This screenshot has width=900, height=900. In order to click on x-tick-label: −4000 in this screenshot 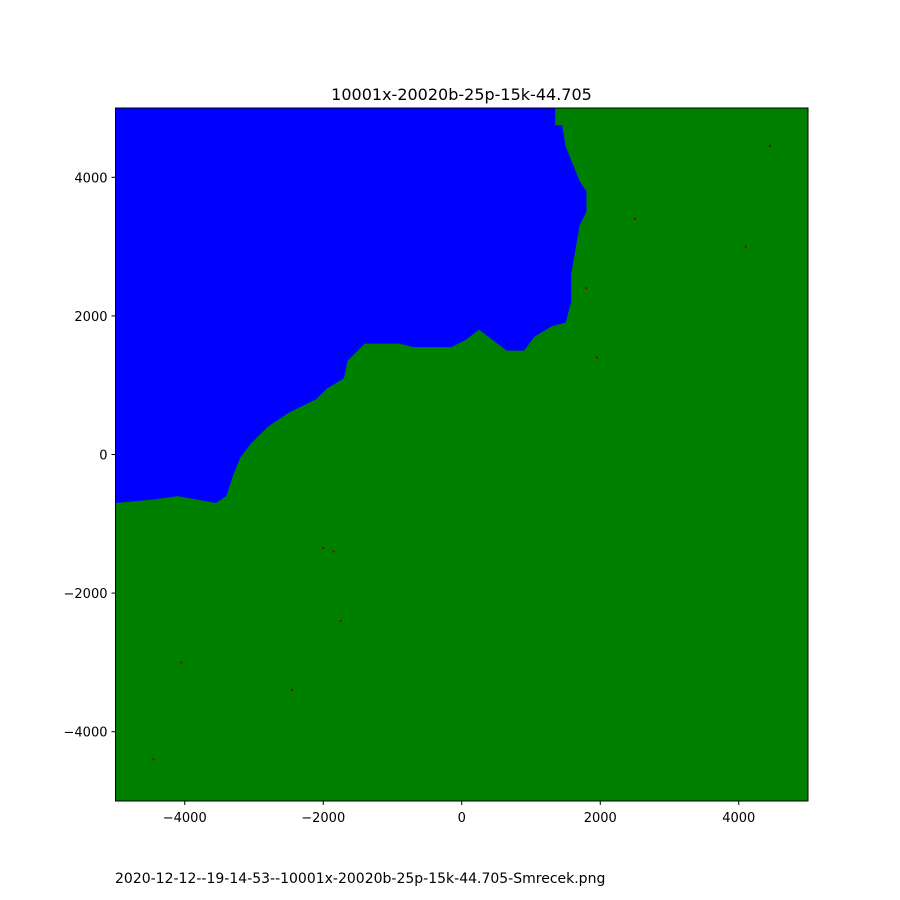, I will do `click(185, 818)`.